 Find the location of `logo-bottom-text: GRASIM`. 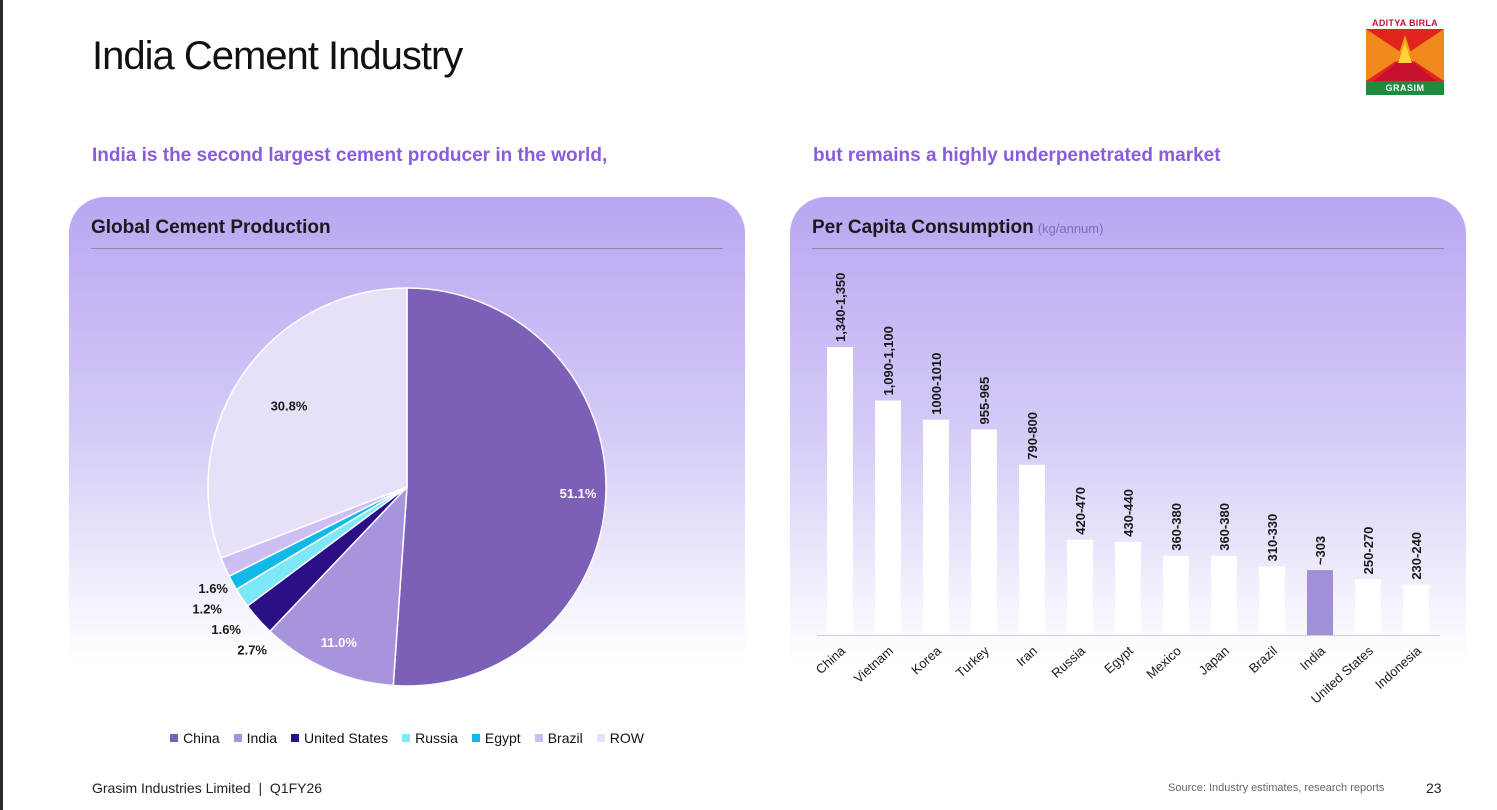

logo-bottom-text: GRASIM is located at coordinates (1405, 88).